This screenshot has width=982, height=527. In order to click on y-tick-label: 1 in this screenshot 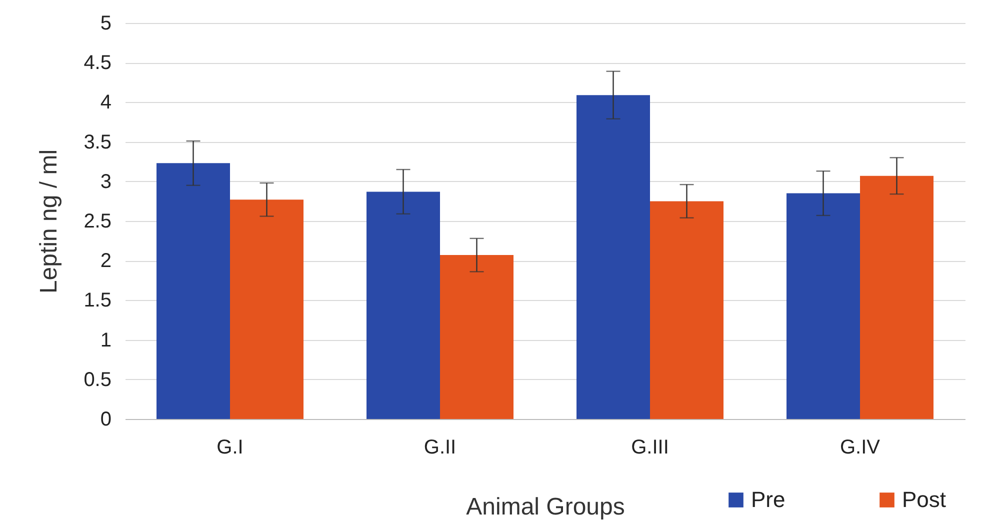, I will do `click(106, 340)`.